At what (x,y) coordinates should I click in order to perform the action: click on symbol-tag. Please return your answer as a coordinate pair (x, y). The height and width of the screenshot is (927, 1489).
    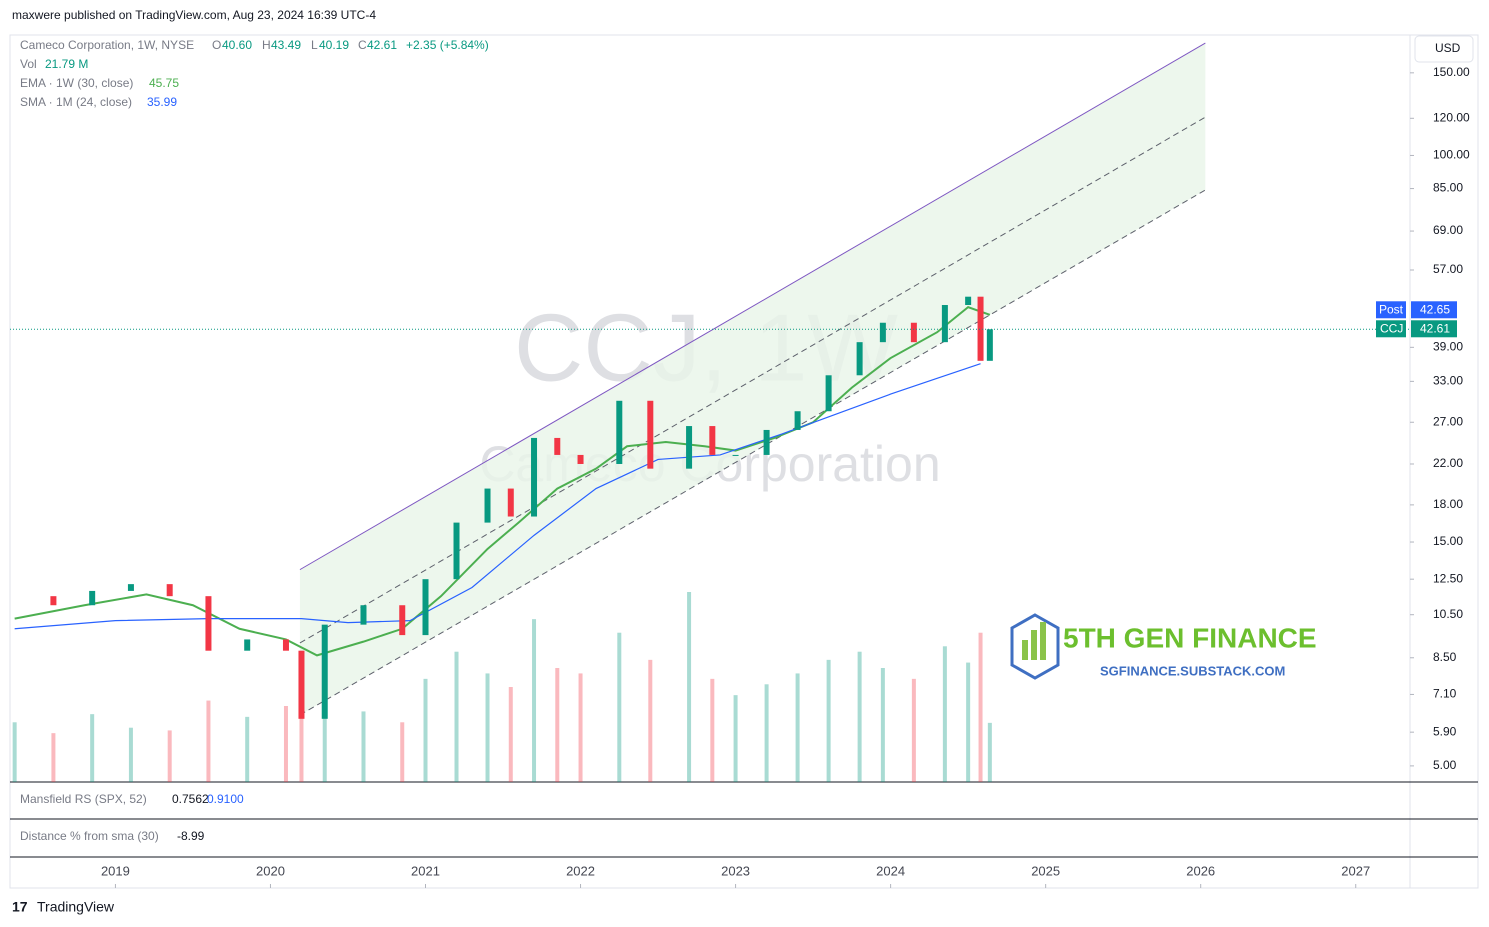
    Looking at the image, I should click on (1391, 329).